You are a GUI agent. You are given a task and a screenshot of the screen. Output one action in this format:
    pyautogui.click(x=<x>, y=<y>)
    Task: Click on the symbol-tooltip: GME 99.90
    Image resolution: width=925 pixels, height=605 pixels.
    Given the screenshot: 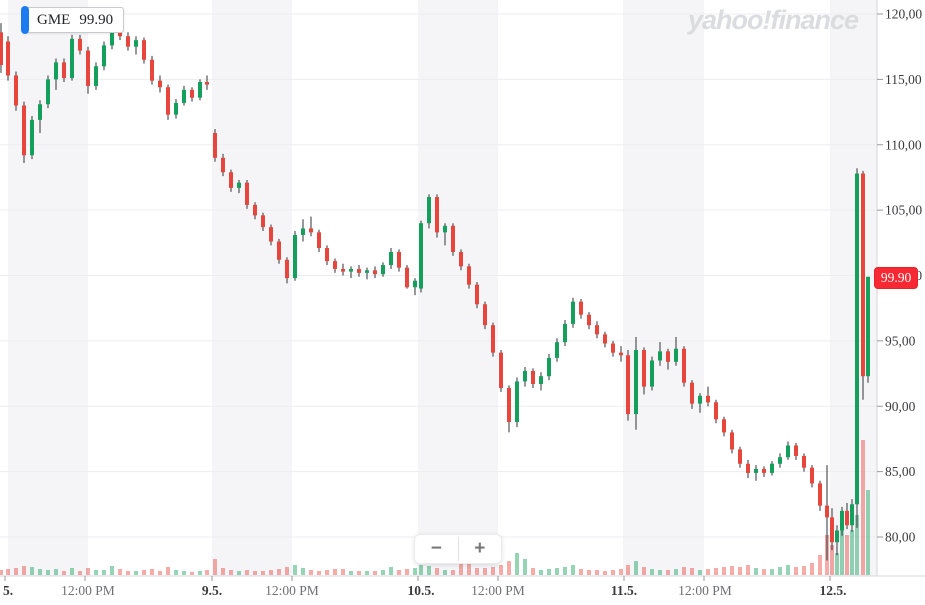 What is the action you would take?
    pyautogui.click(x=73, y=20)
    